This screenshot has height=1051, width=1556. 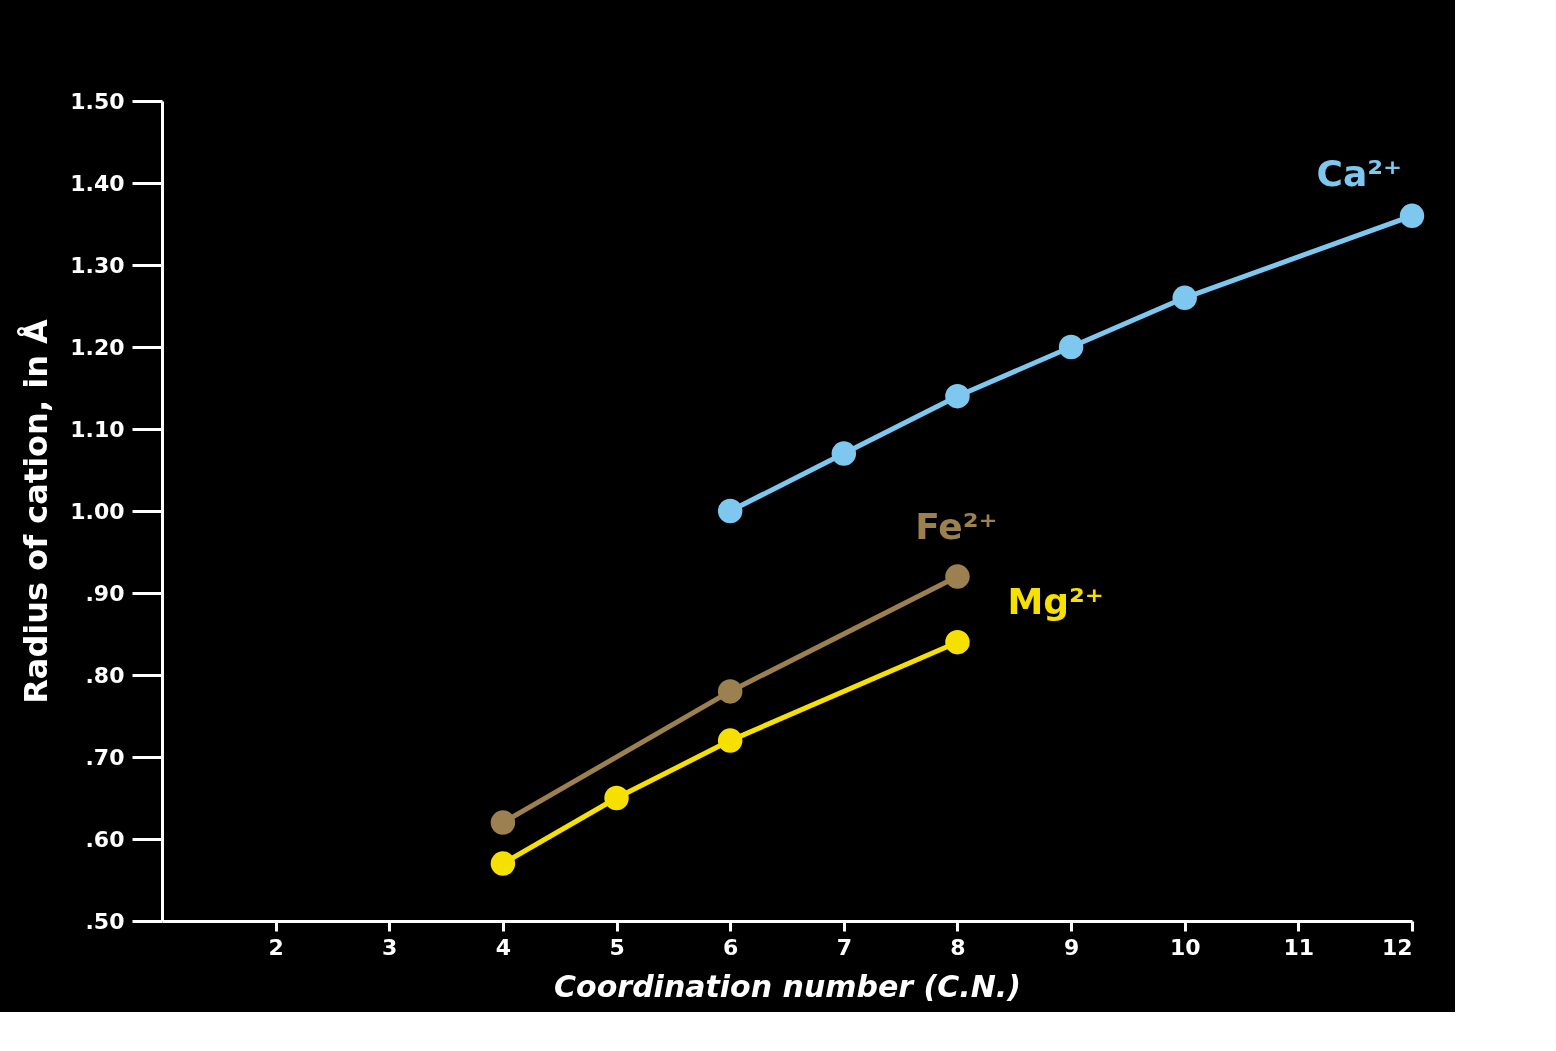 I want to click on y-tick-label: 1.20, so click(x=97, y=347).